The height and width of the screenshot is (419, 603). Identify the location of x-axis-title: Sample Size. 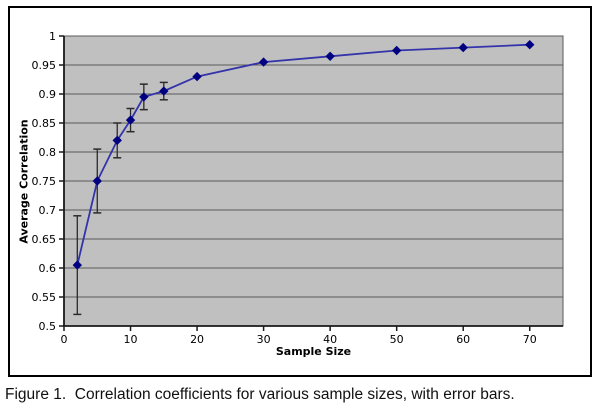
(313, 351).